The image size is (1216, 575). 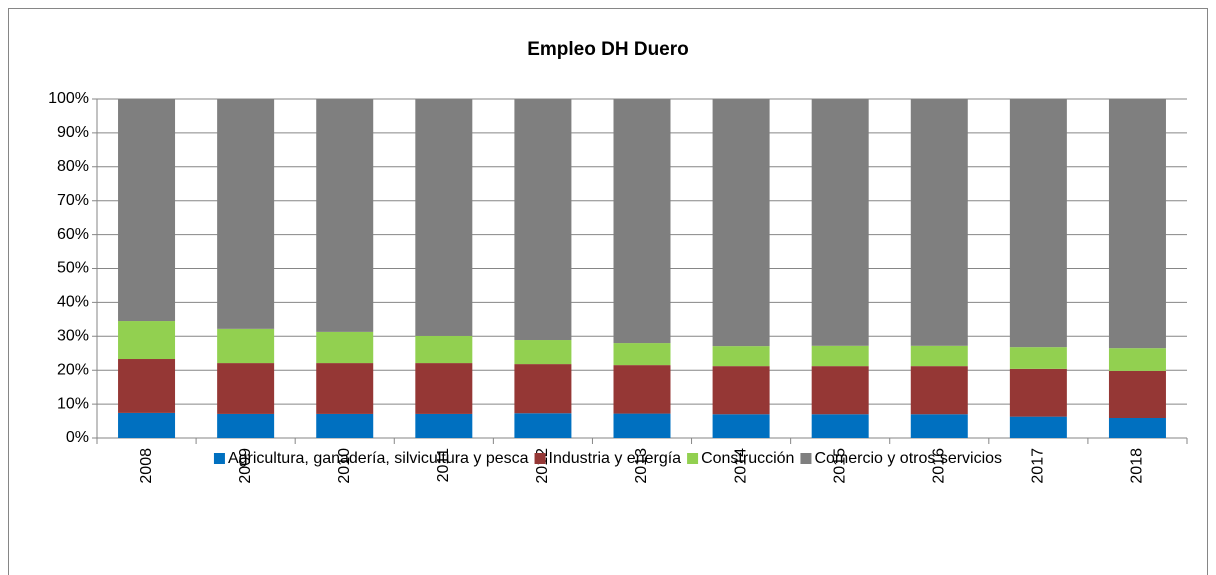 I want to click on legend-label: Comercio y otros servicios, so click(x=908, y=458).